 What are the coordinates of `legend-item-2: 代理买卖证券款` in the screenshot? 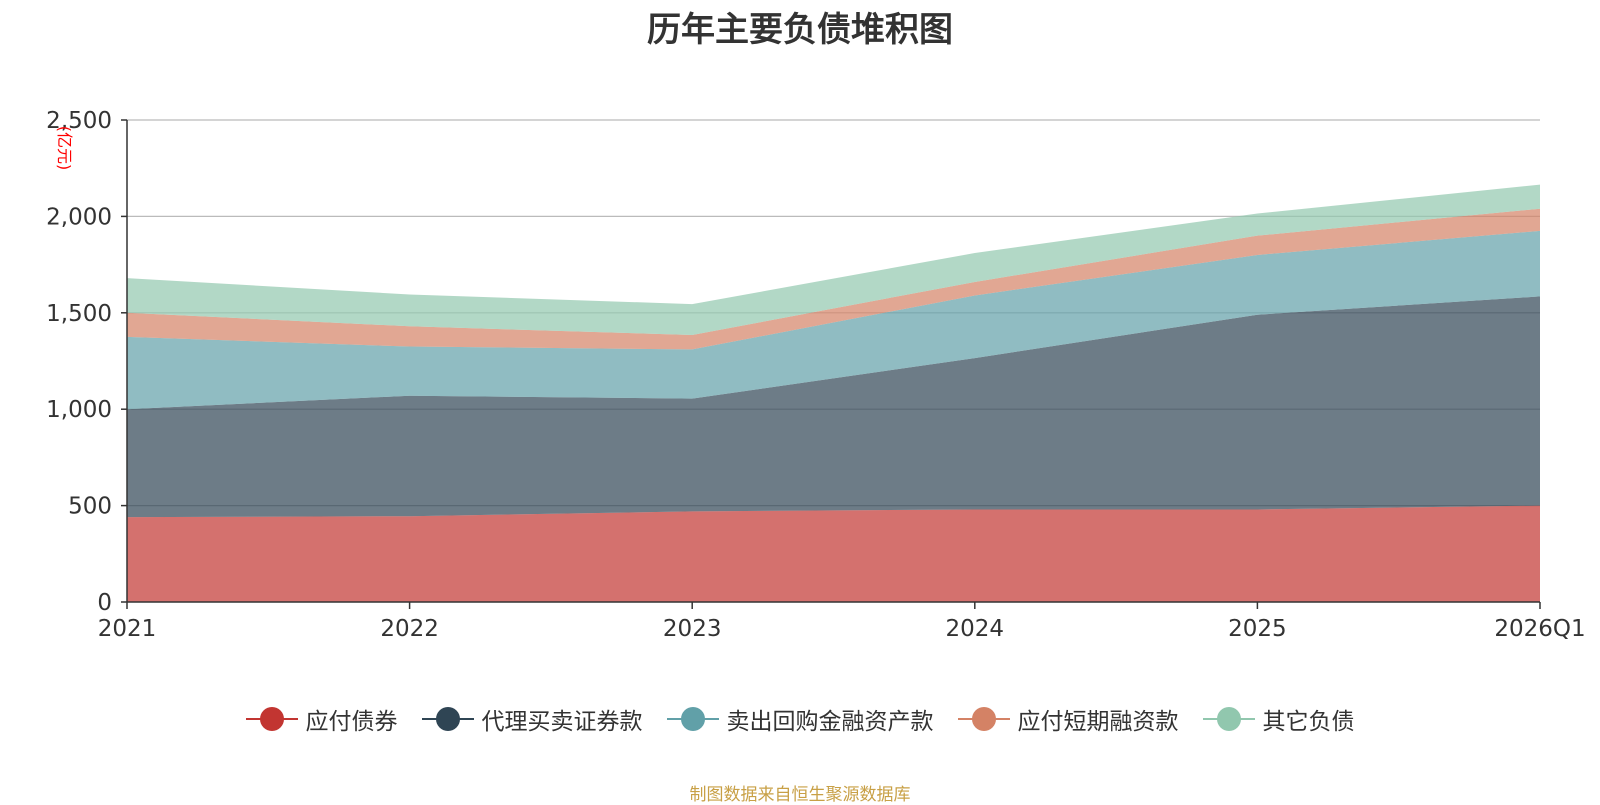 It's located at (532, 719).